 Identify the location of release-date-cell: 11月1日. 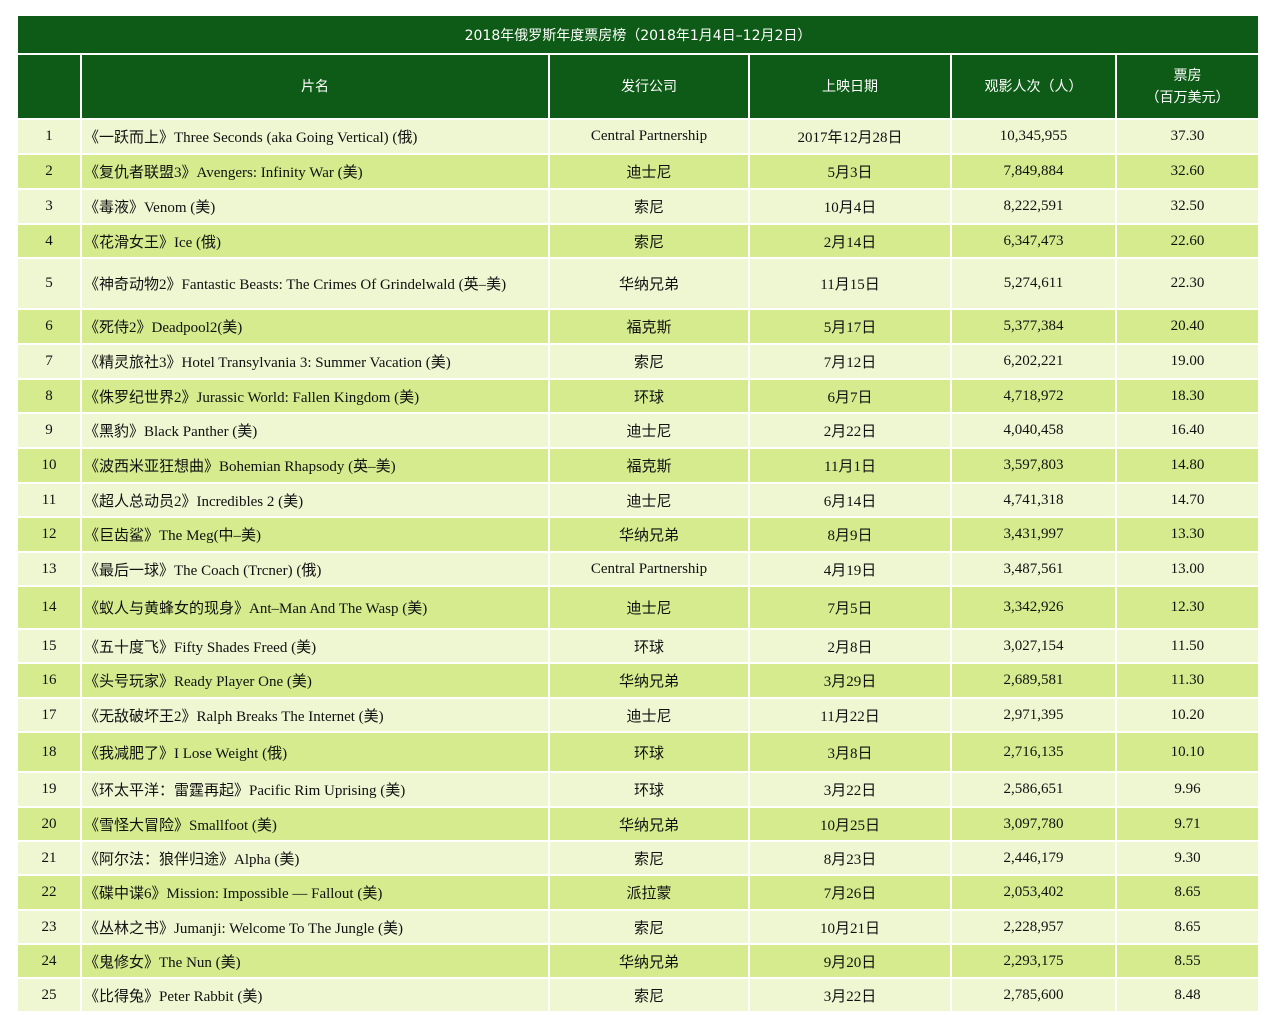
(850, 465).